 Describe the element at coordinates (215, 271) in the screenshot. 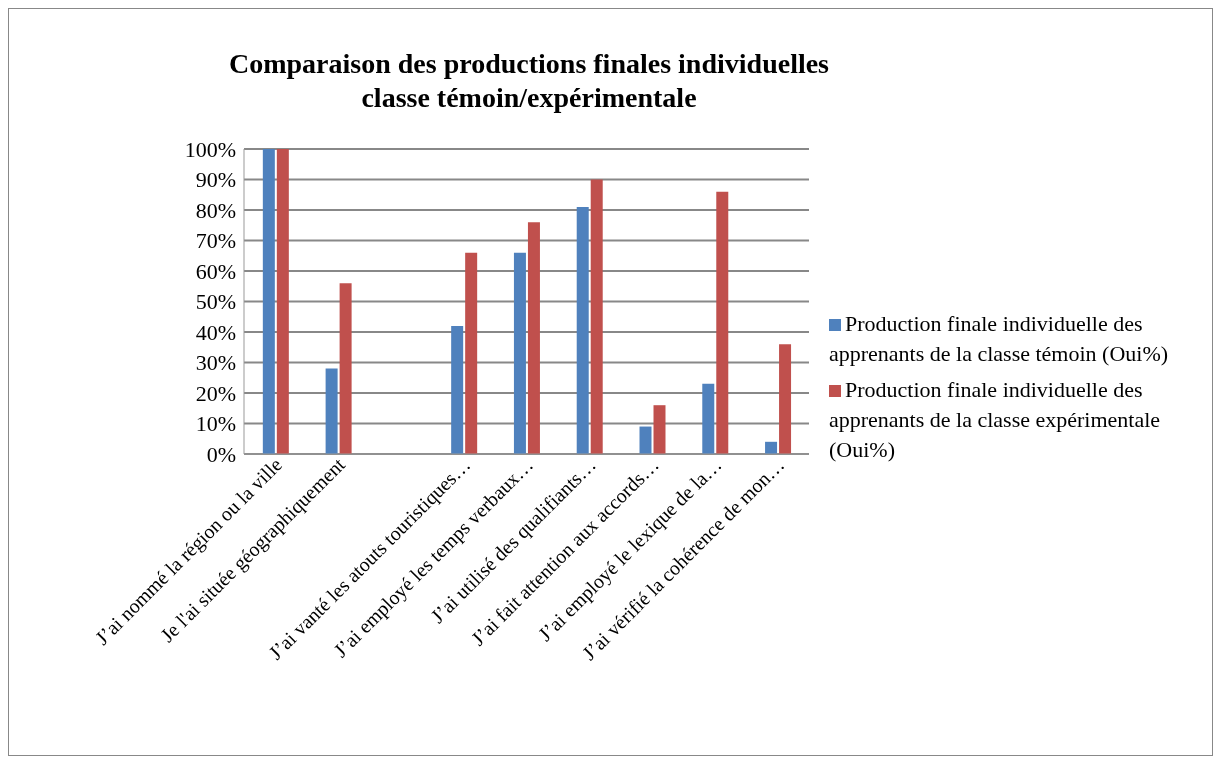

I see `y-tick-label: 60%` at that location.